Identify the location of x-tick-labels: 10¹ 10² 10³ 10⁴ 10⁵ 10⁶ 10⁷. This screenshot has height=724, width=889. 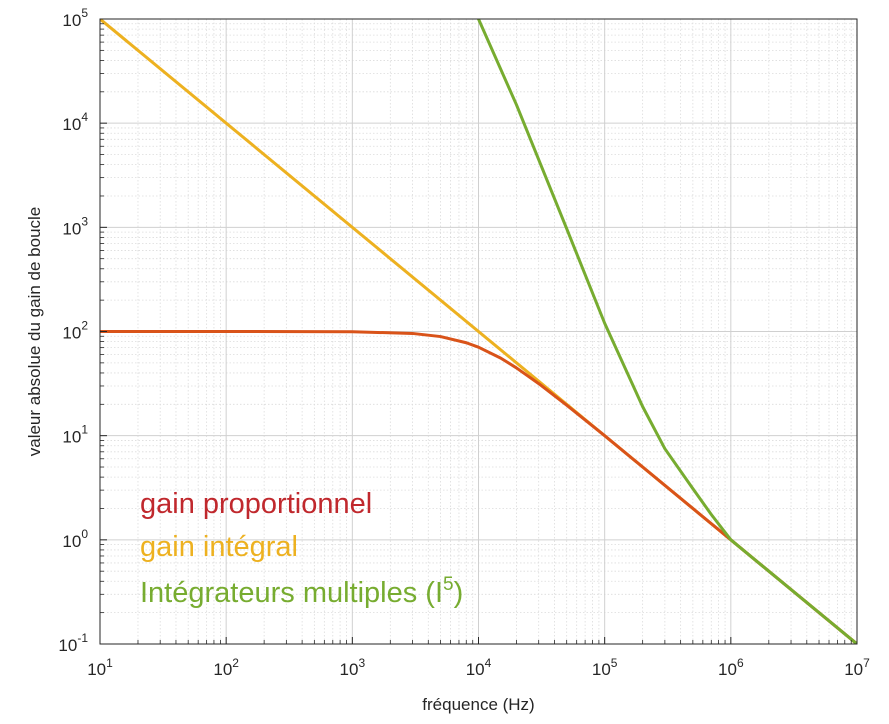
(478, 667).